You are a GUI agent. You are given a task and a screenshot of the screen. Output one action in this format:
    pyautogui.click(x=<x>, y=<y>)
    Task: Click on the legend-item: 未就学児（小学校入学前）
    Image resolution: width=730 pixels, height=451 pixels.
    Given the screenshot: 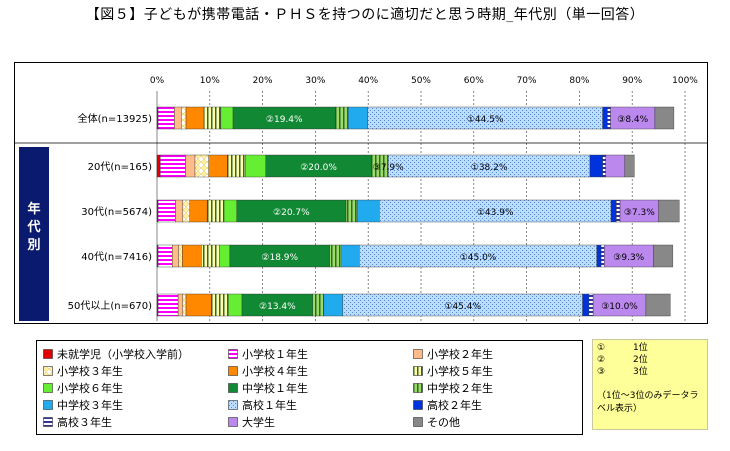 What is the action you would take?
    pyautogui.click(x=116, y=354)
    